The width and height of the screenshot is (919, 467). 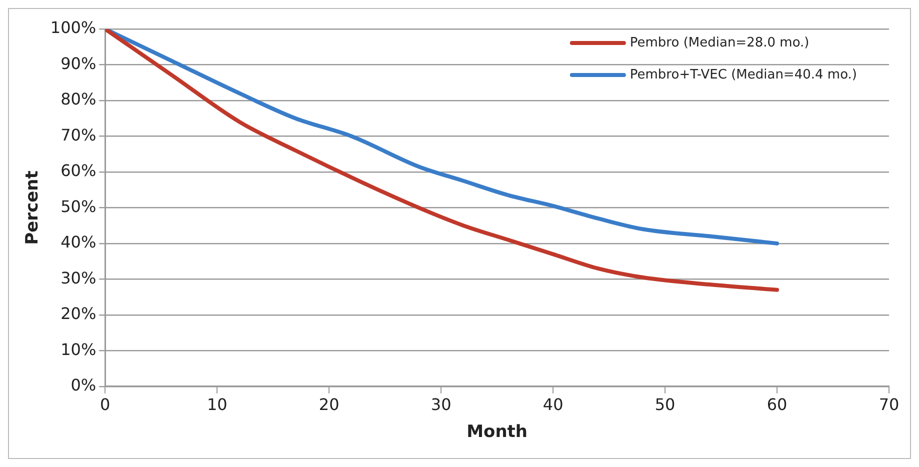 I want to click on x-tick-label: 50, so click(x=665, y=404).